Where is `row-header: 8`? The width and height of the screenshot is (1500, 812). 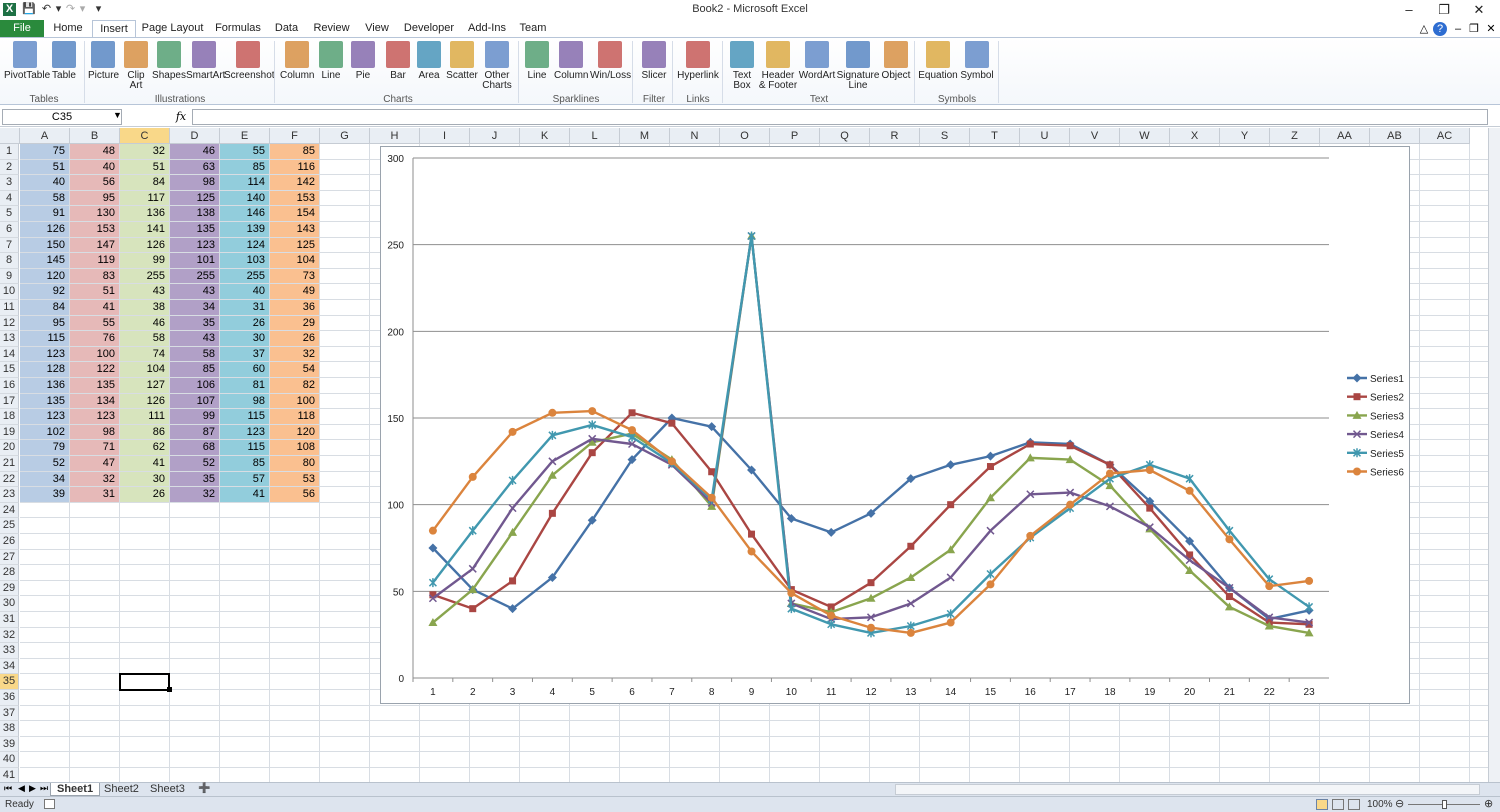 row-header: 8 is located at coordinates (9, 261).